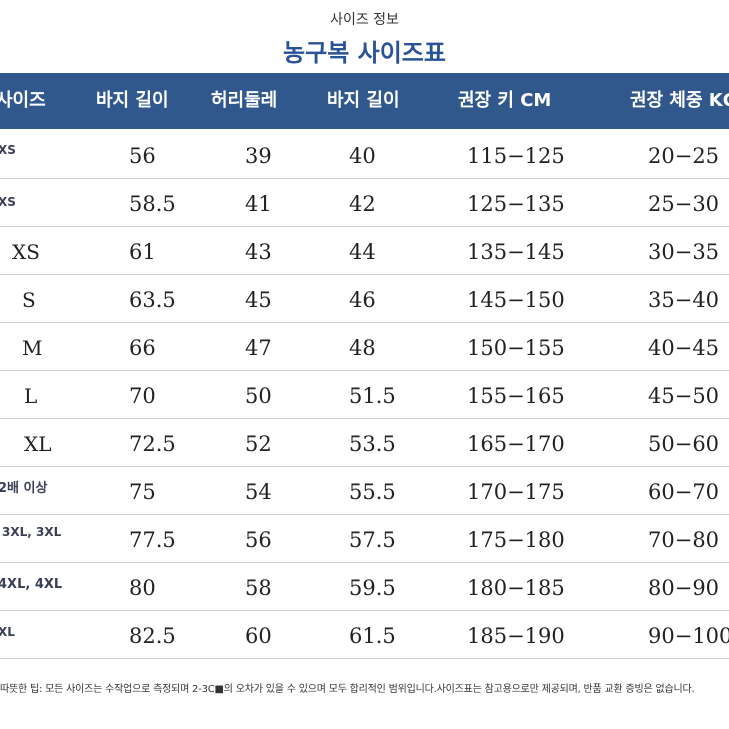 The height and width of the screenshot is (729, 729). Describe the element at coordinates (258, 540) in the screenshot. I see `cell-waist: 56` at that location.